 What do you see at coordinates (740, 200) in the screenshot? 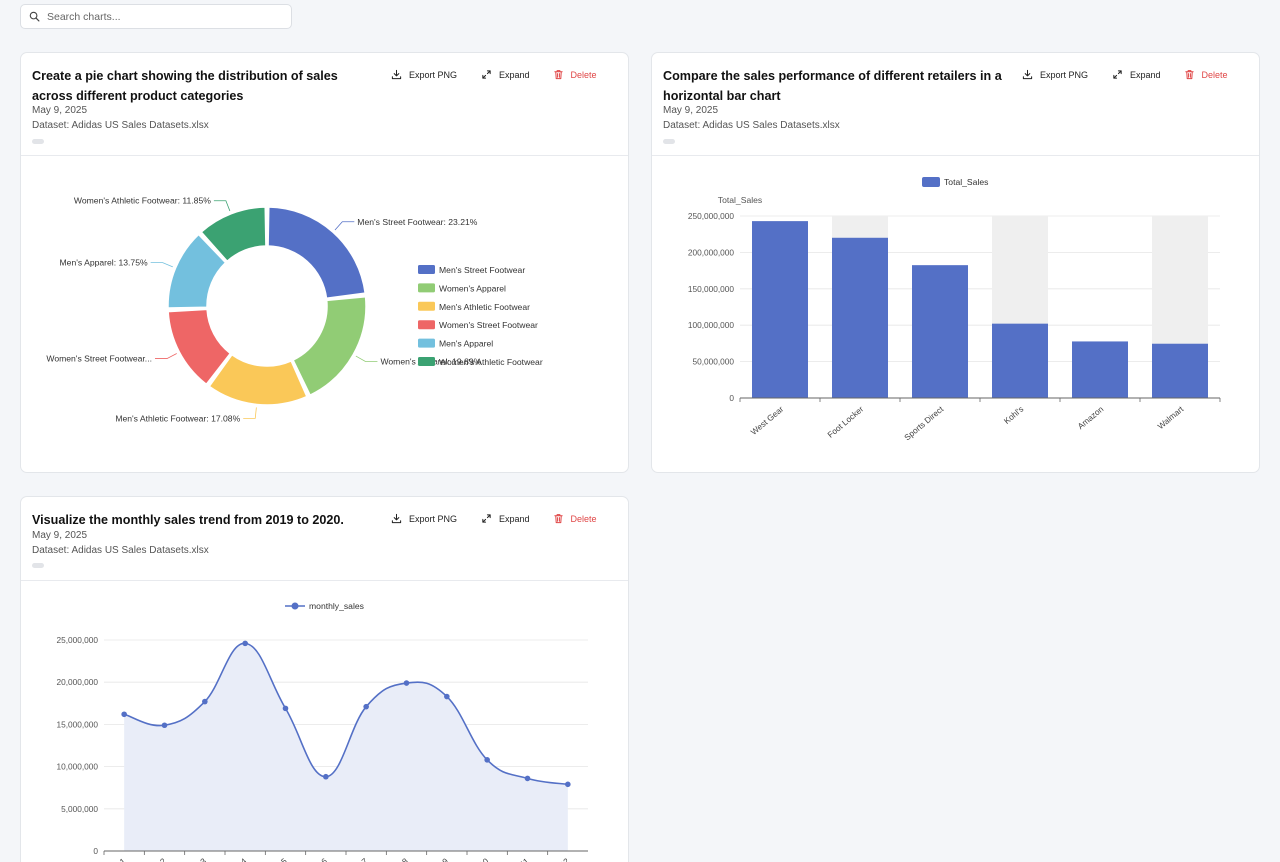
I see `y-axis-title: Total_Sales` at bounding box center [740, 200].